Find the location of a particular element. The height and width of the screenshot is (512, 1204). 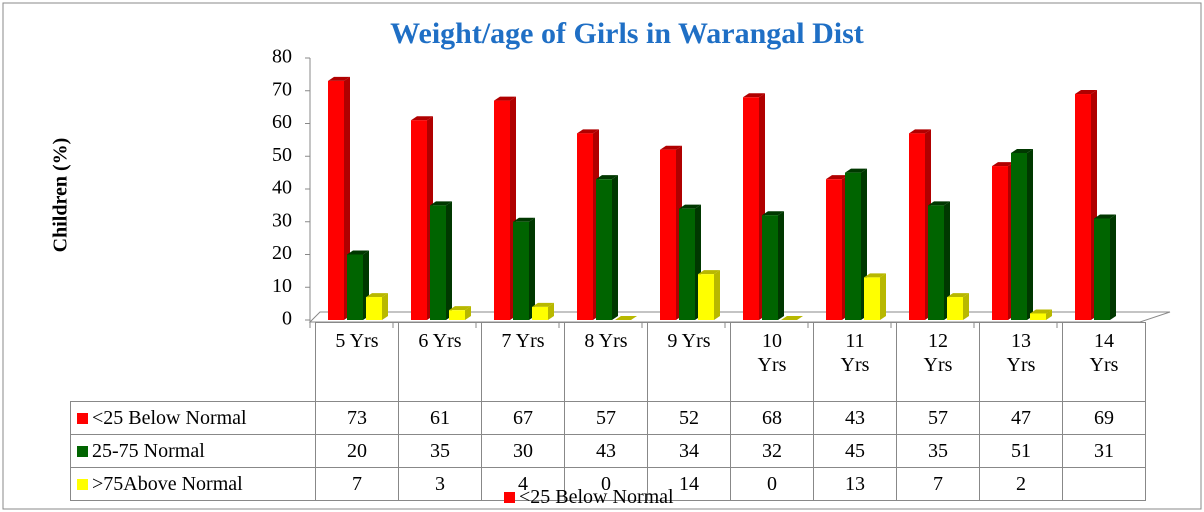

table-header-cell: 5 Yrs is located at coordinates (357, 362).